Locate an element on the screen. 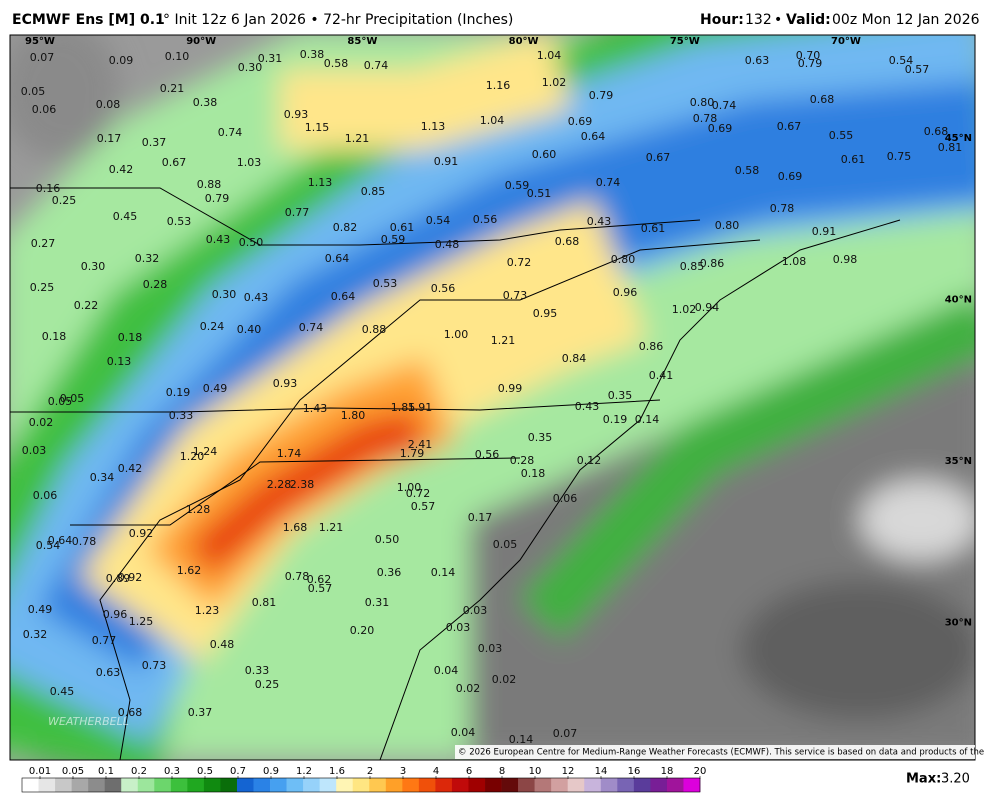  logo: WEATHERBELL is located at coordinates (88, 721).